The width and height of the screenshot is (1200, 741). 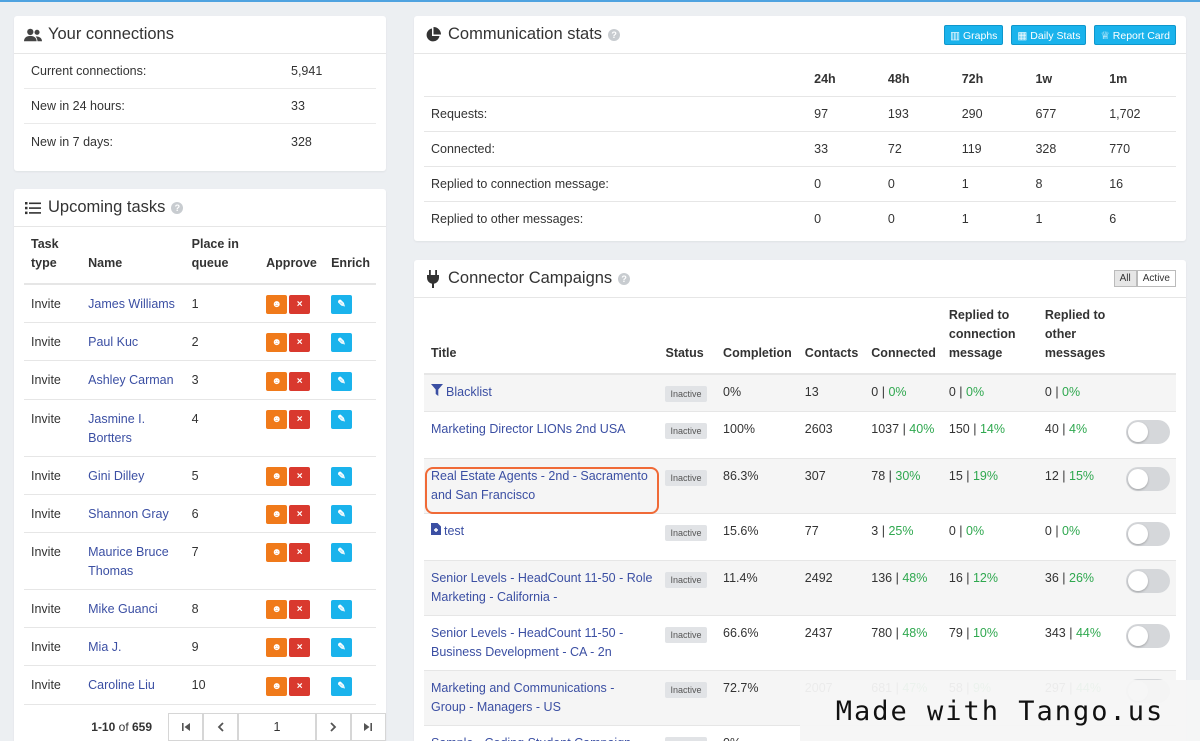 What do you see at coordinates (116, 475) in the screenshot?
I see `task-name-link: Gini Dilley` at bounding box center [116, 475].